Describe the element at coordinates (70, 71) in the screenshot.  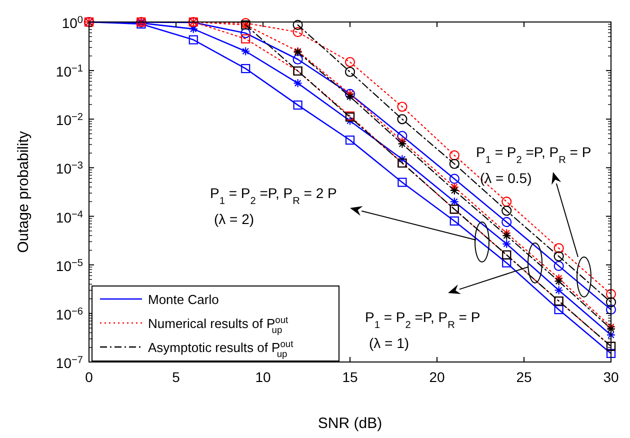
I see `y-tick-label: 10$^{−1}$` at that location.